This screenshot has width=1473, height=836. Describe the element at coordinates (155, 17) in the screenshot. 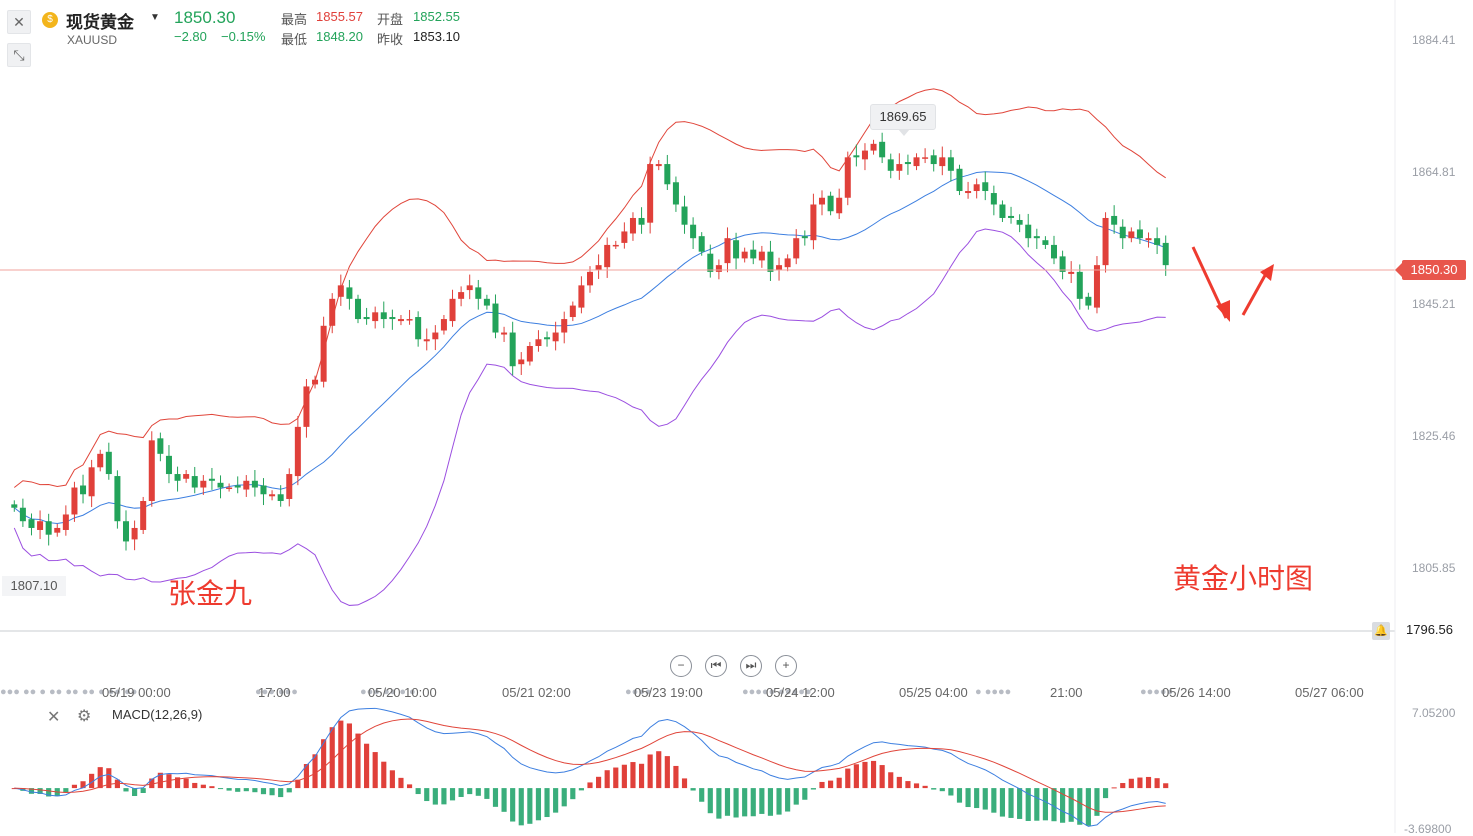

I see `chevron-down-icon: ▼` at that location.